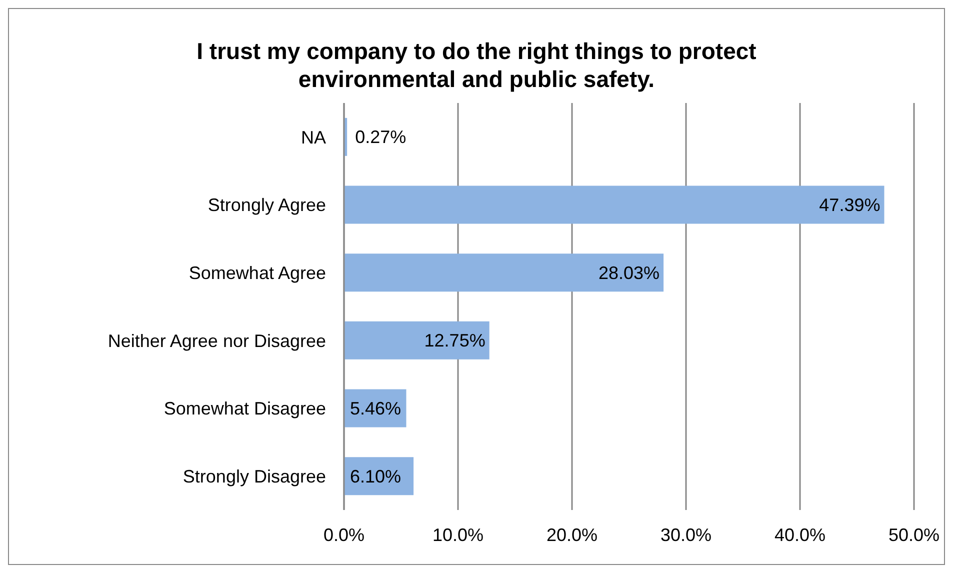  What do you see at coordinates (458, 534) in the screenshot?
I see `x-tick-label: 10.0%` at bounding box center [458, 534].